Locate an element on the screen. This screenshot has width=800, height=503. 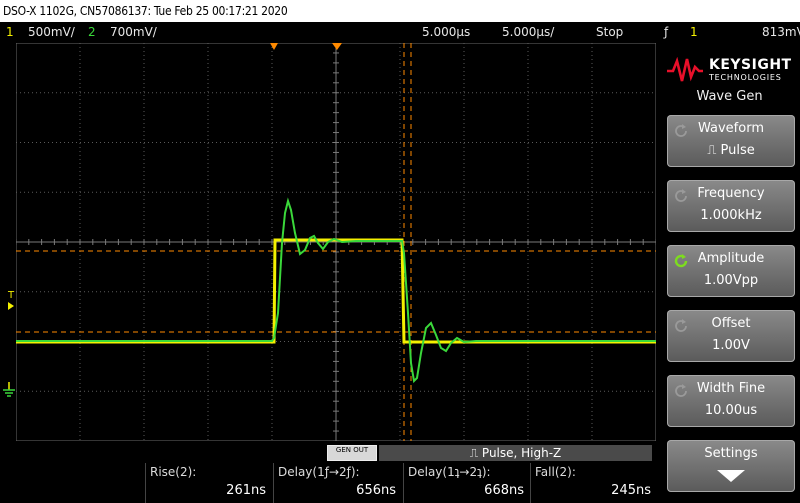
submenu-arrow-down-icon is located at coordinates (731, 476).